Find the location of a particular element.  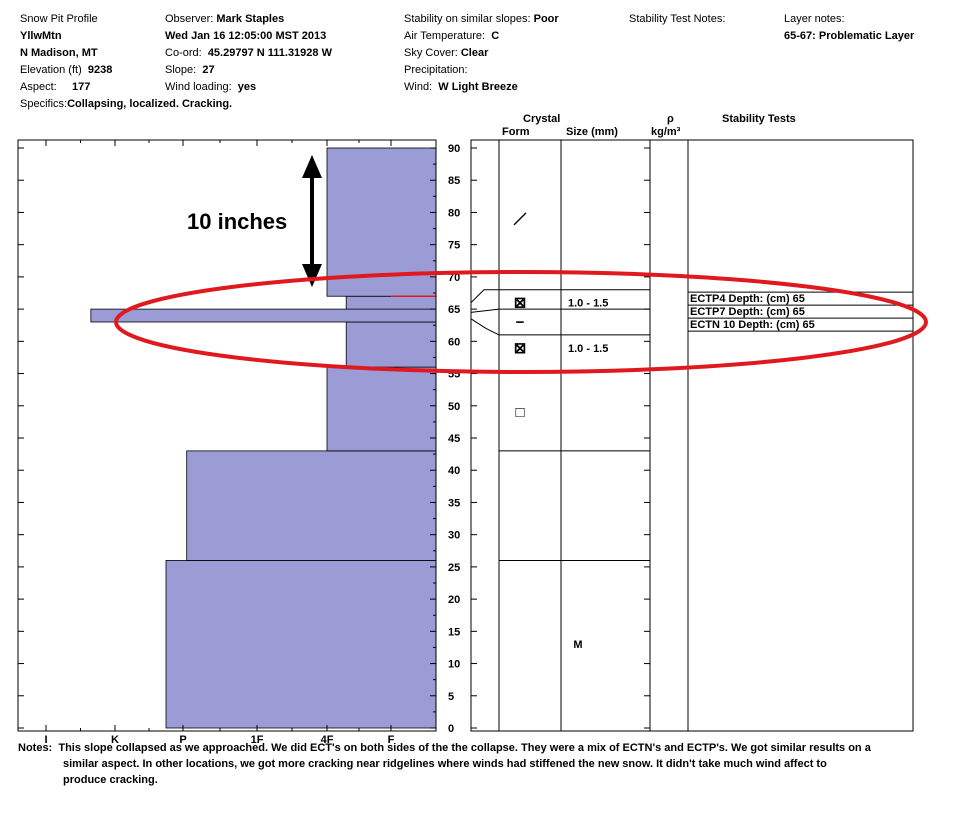

sky-cover: Sky Cover: Clear is located at coordinates (446, 53).